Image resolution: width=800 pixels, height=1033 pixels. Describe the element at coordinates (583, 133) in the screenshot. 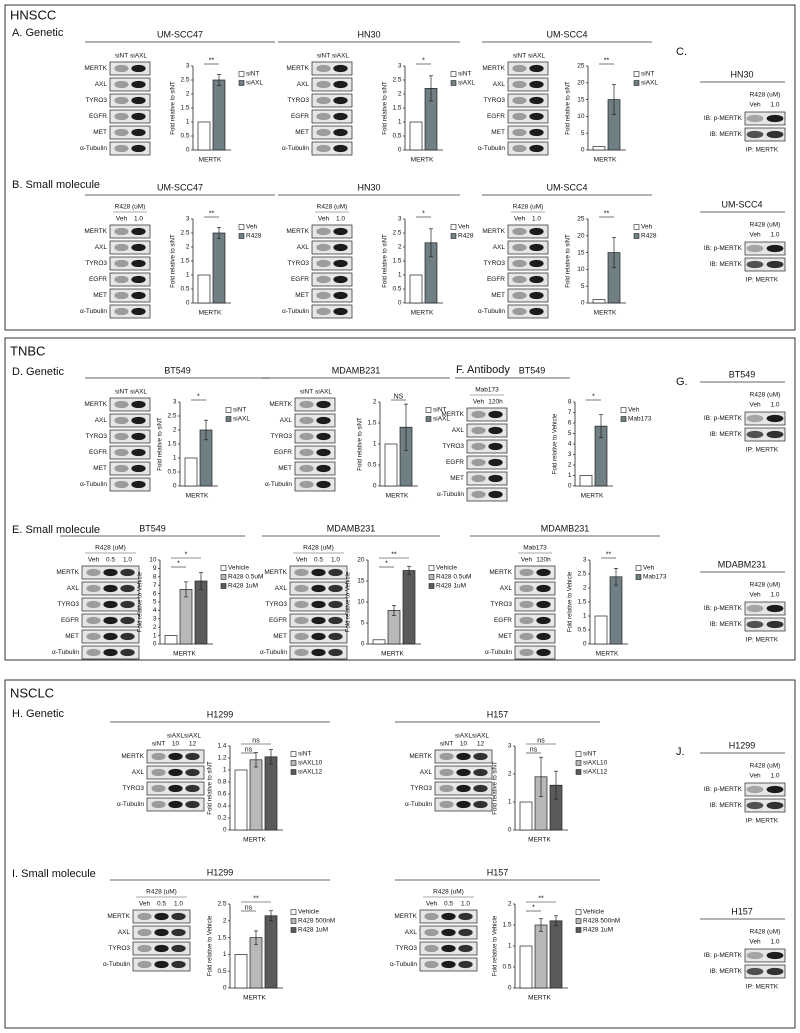

I see `y-tick-label: 5` at that location.